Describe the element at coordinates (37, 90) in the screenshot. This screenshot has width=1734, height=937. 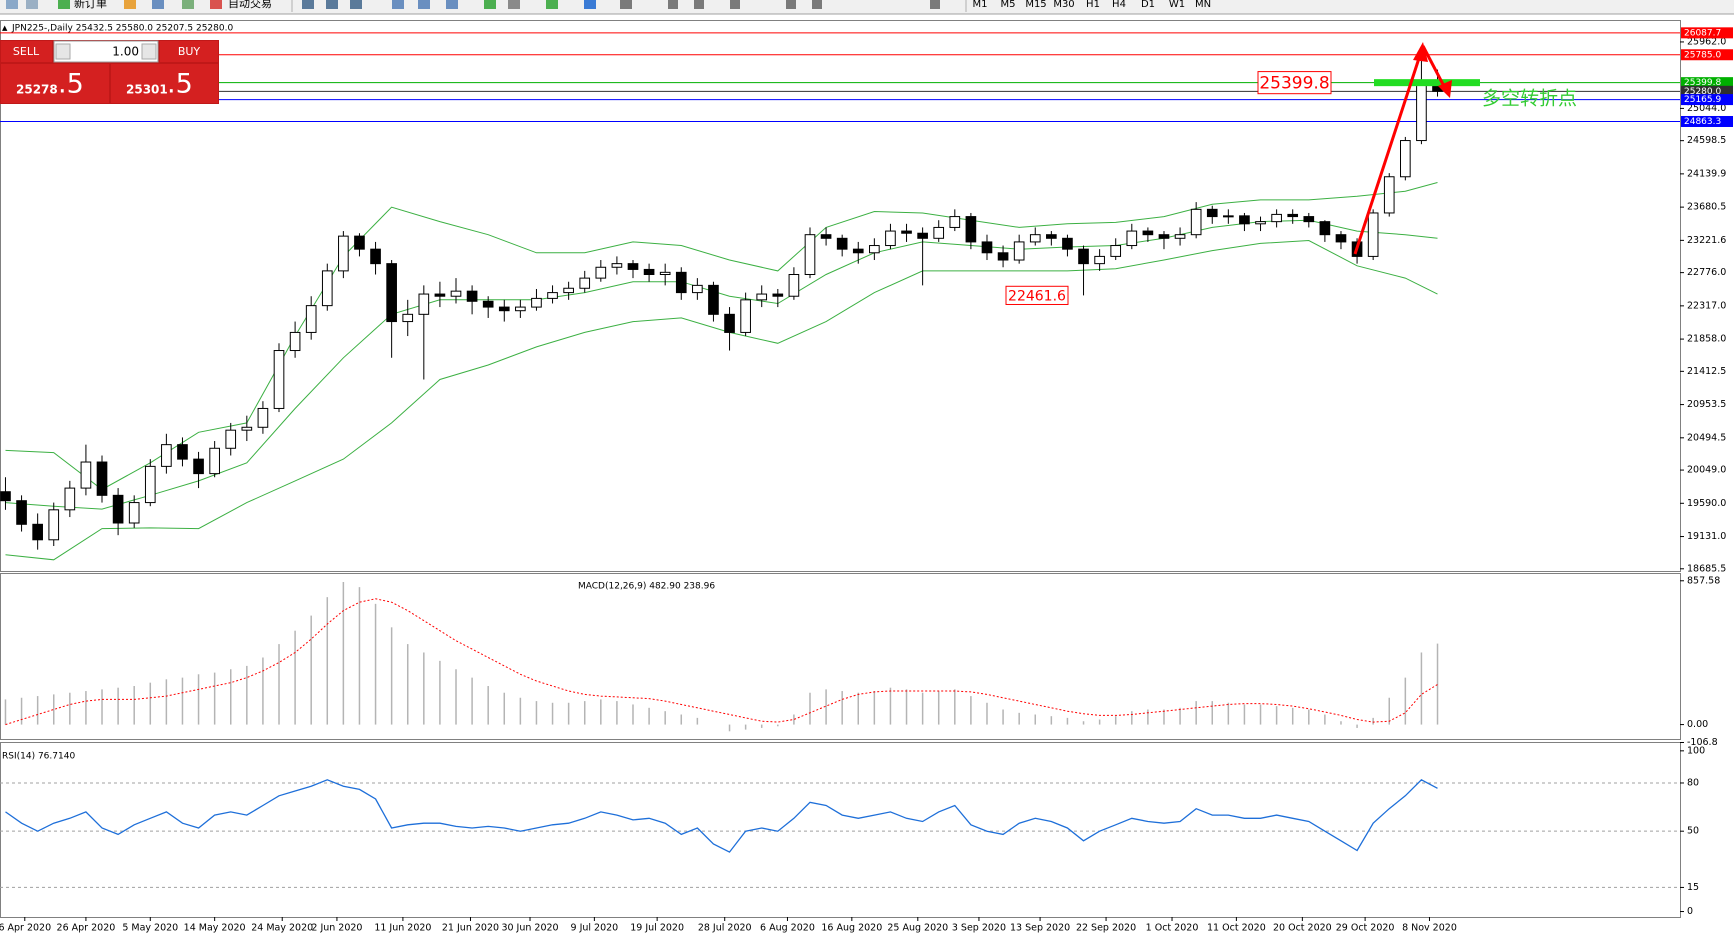
I see `bid-price: 25278` at that location.